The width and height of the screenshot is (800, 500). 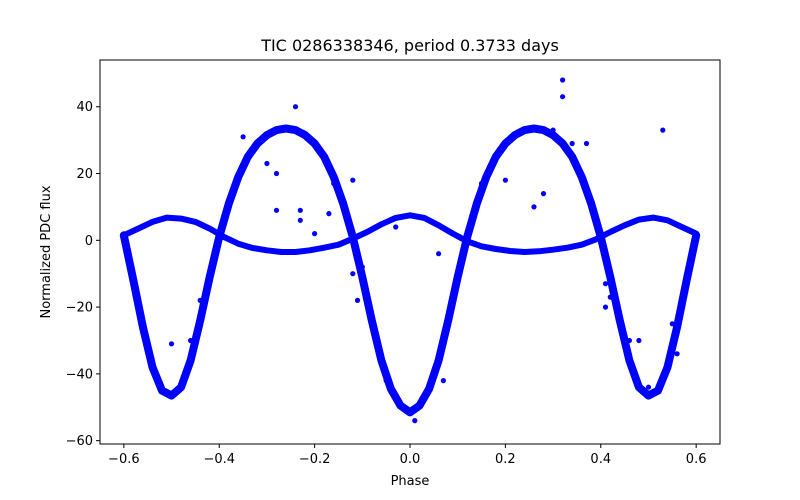 I want to click on x-tick-label: 0.4, so click(x=600, y=459).